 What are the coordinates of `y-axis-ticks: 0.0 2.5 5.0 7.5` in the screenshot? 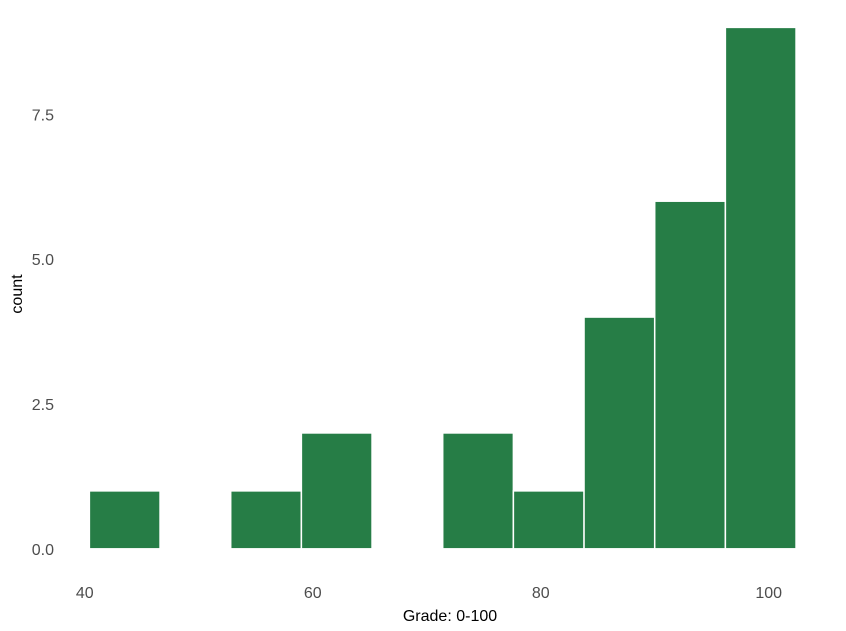 It's located at (43, 333).